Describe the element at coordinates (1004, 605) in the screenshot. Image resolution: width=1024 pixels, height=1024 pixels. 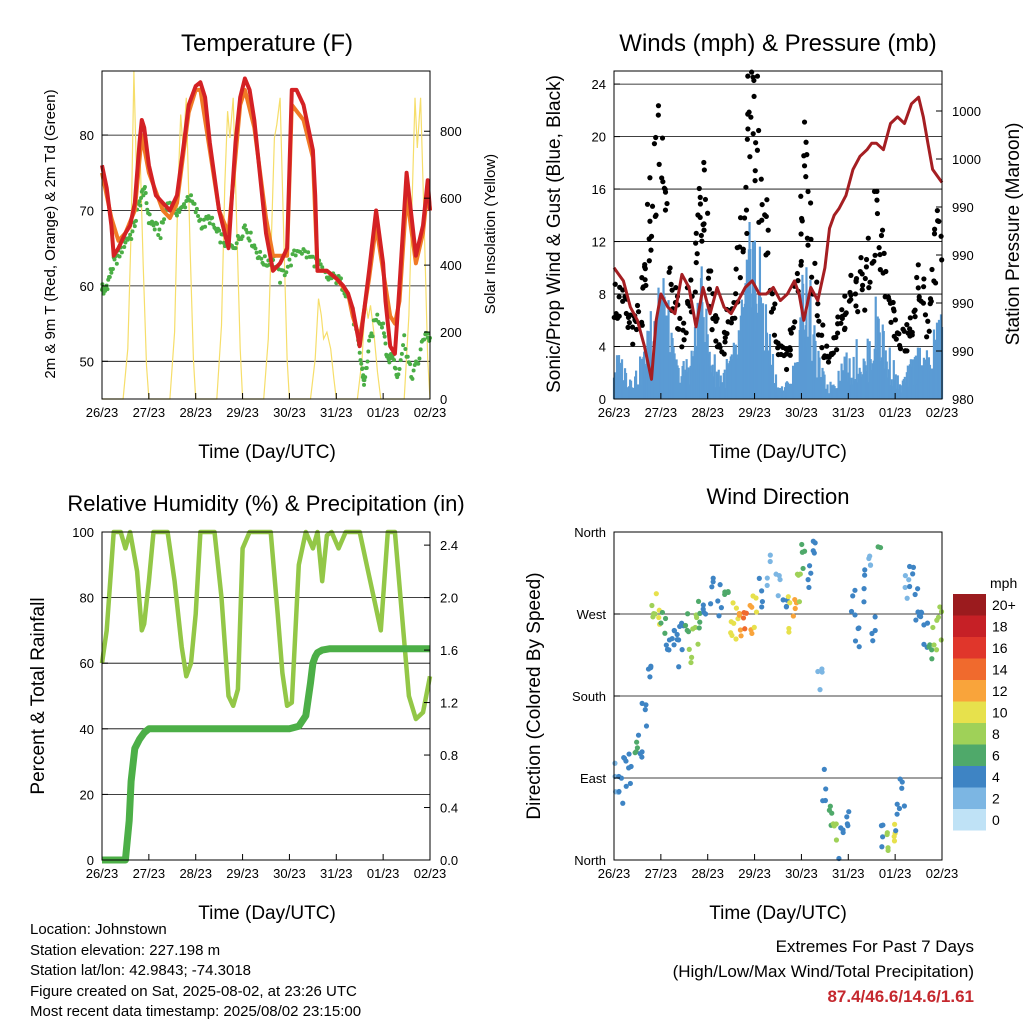
I see `colorbar-label: 20+` at that location.